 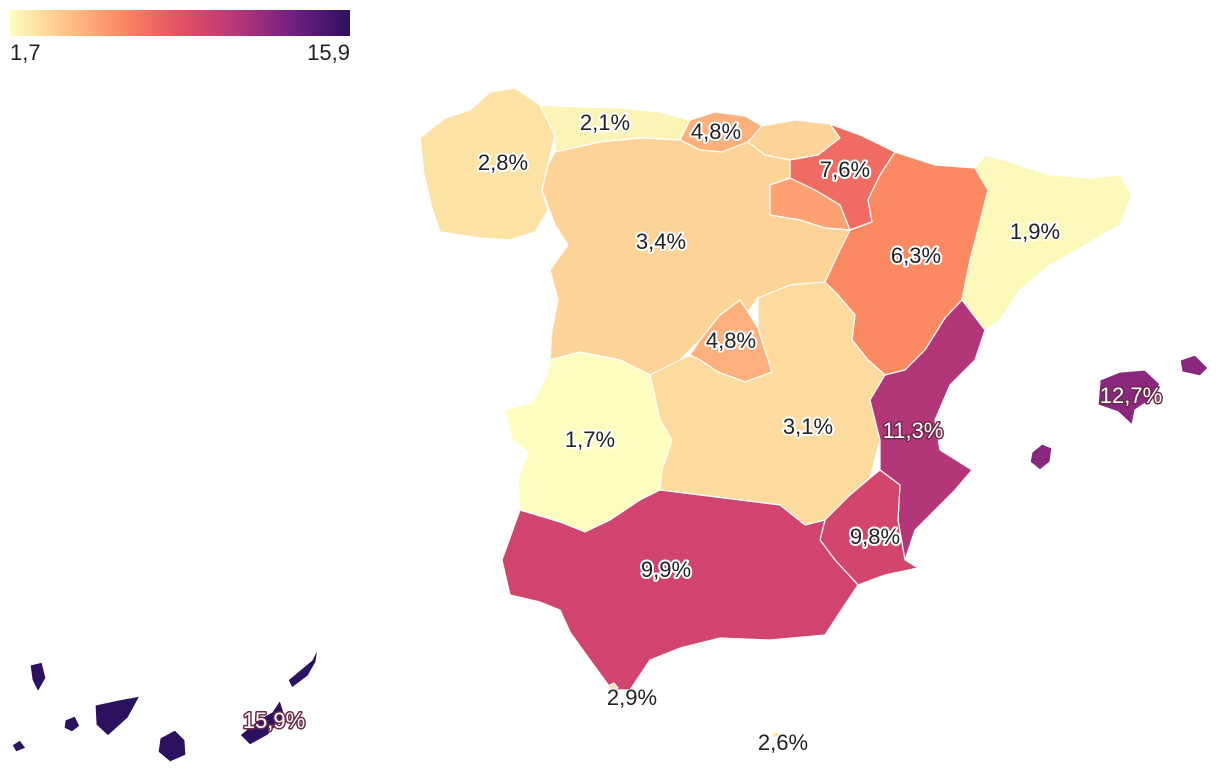 What do you see at coordinates (661, 241) in the screenshot?
I see `value-label-castilla-y-leon: 3,4%` at bounding box center [661, 241].